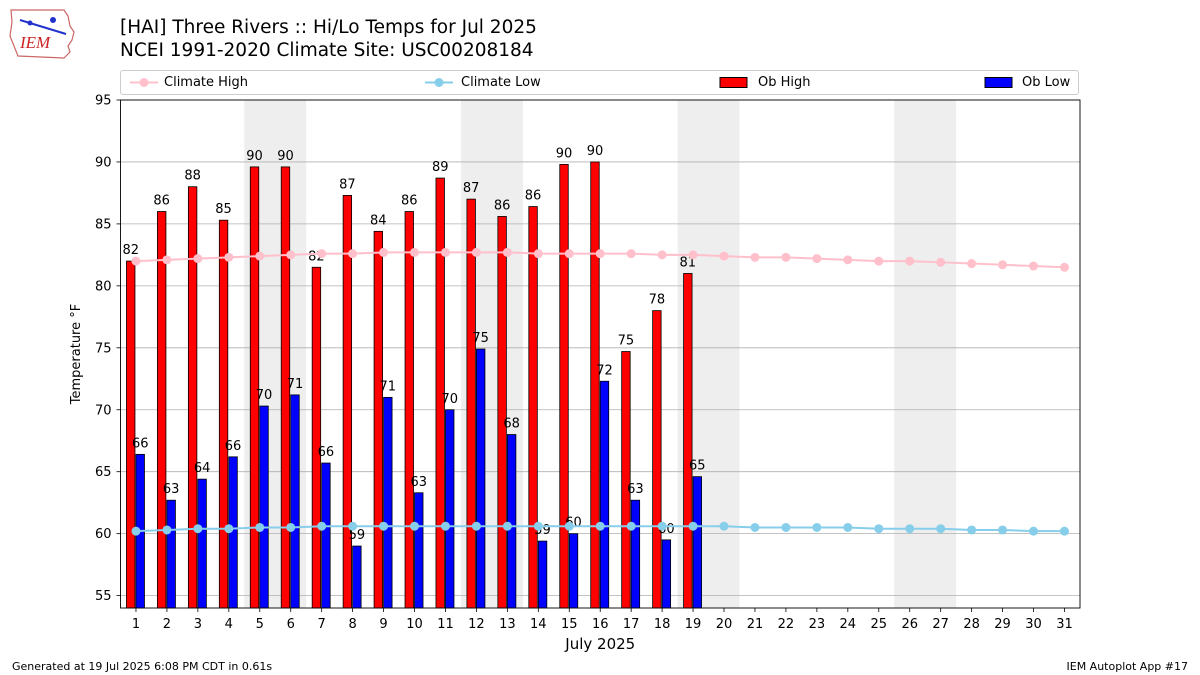  What do you see at coordinates (569, 624) in the screenshot?
I see `x-tick-label-15: 15` at bounding box center [569, 624].